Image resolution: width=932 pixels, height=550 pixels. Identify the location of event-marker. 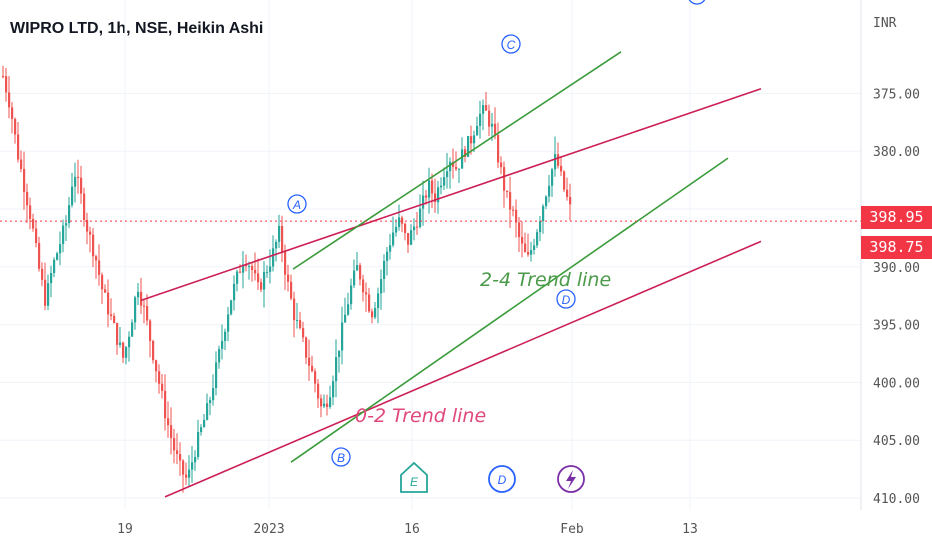
(571, 479).